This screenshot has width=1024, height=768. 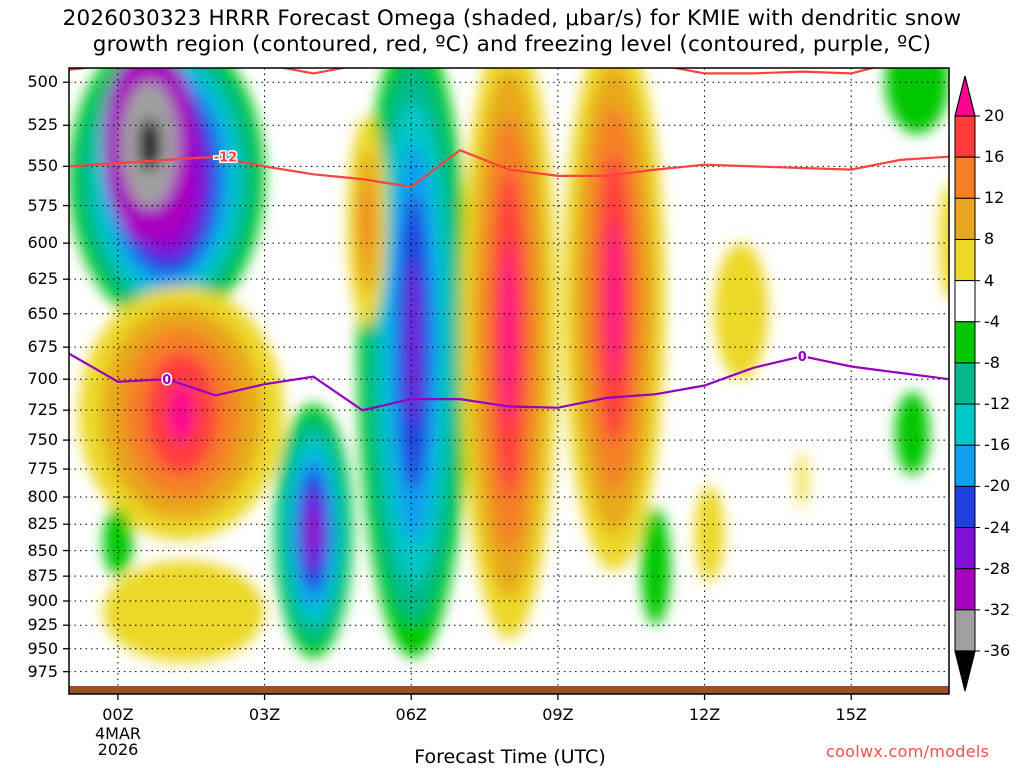 What do you see at coordinates (997, 486) in the screenshot?
I see `colorbar-tick-label: -20` at bounding box center [997, 486].